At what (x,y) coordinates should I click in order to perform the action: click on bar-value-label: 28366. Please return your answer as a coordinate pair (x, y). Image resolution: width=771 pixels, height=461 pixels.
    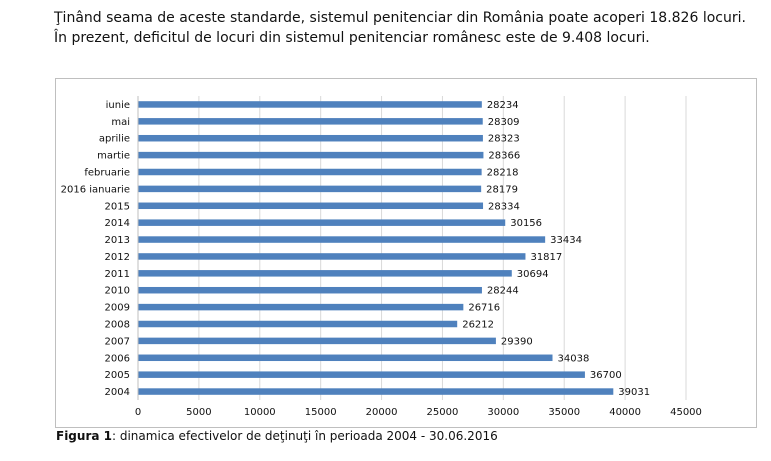
    Looking at the image, I should click on (504, 156).